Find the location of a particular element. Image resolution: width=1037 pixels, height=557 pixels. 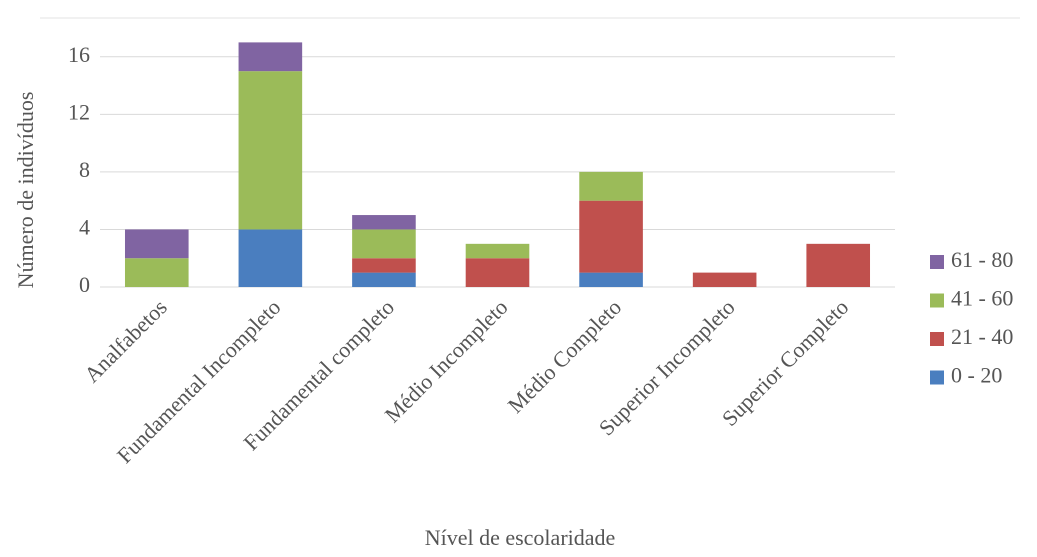

x-tick-label: Superior Completo is located at coordinates (785, 362).